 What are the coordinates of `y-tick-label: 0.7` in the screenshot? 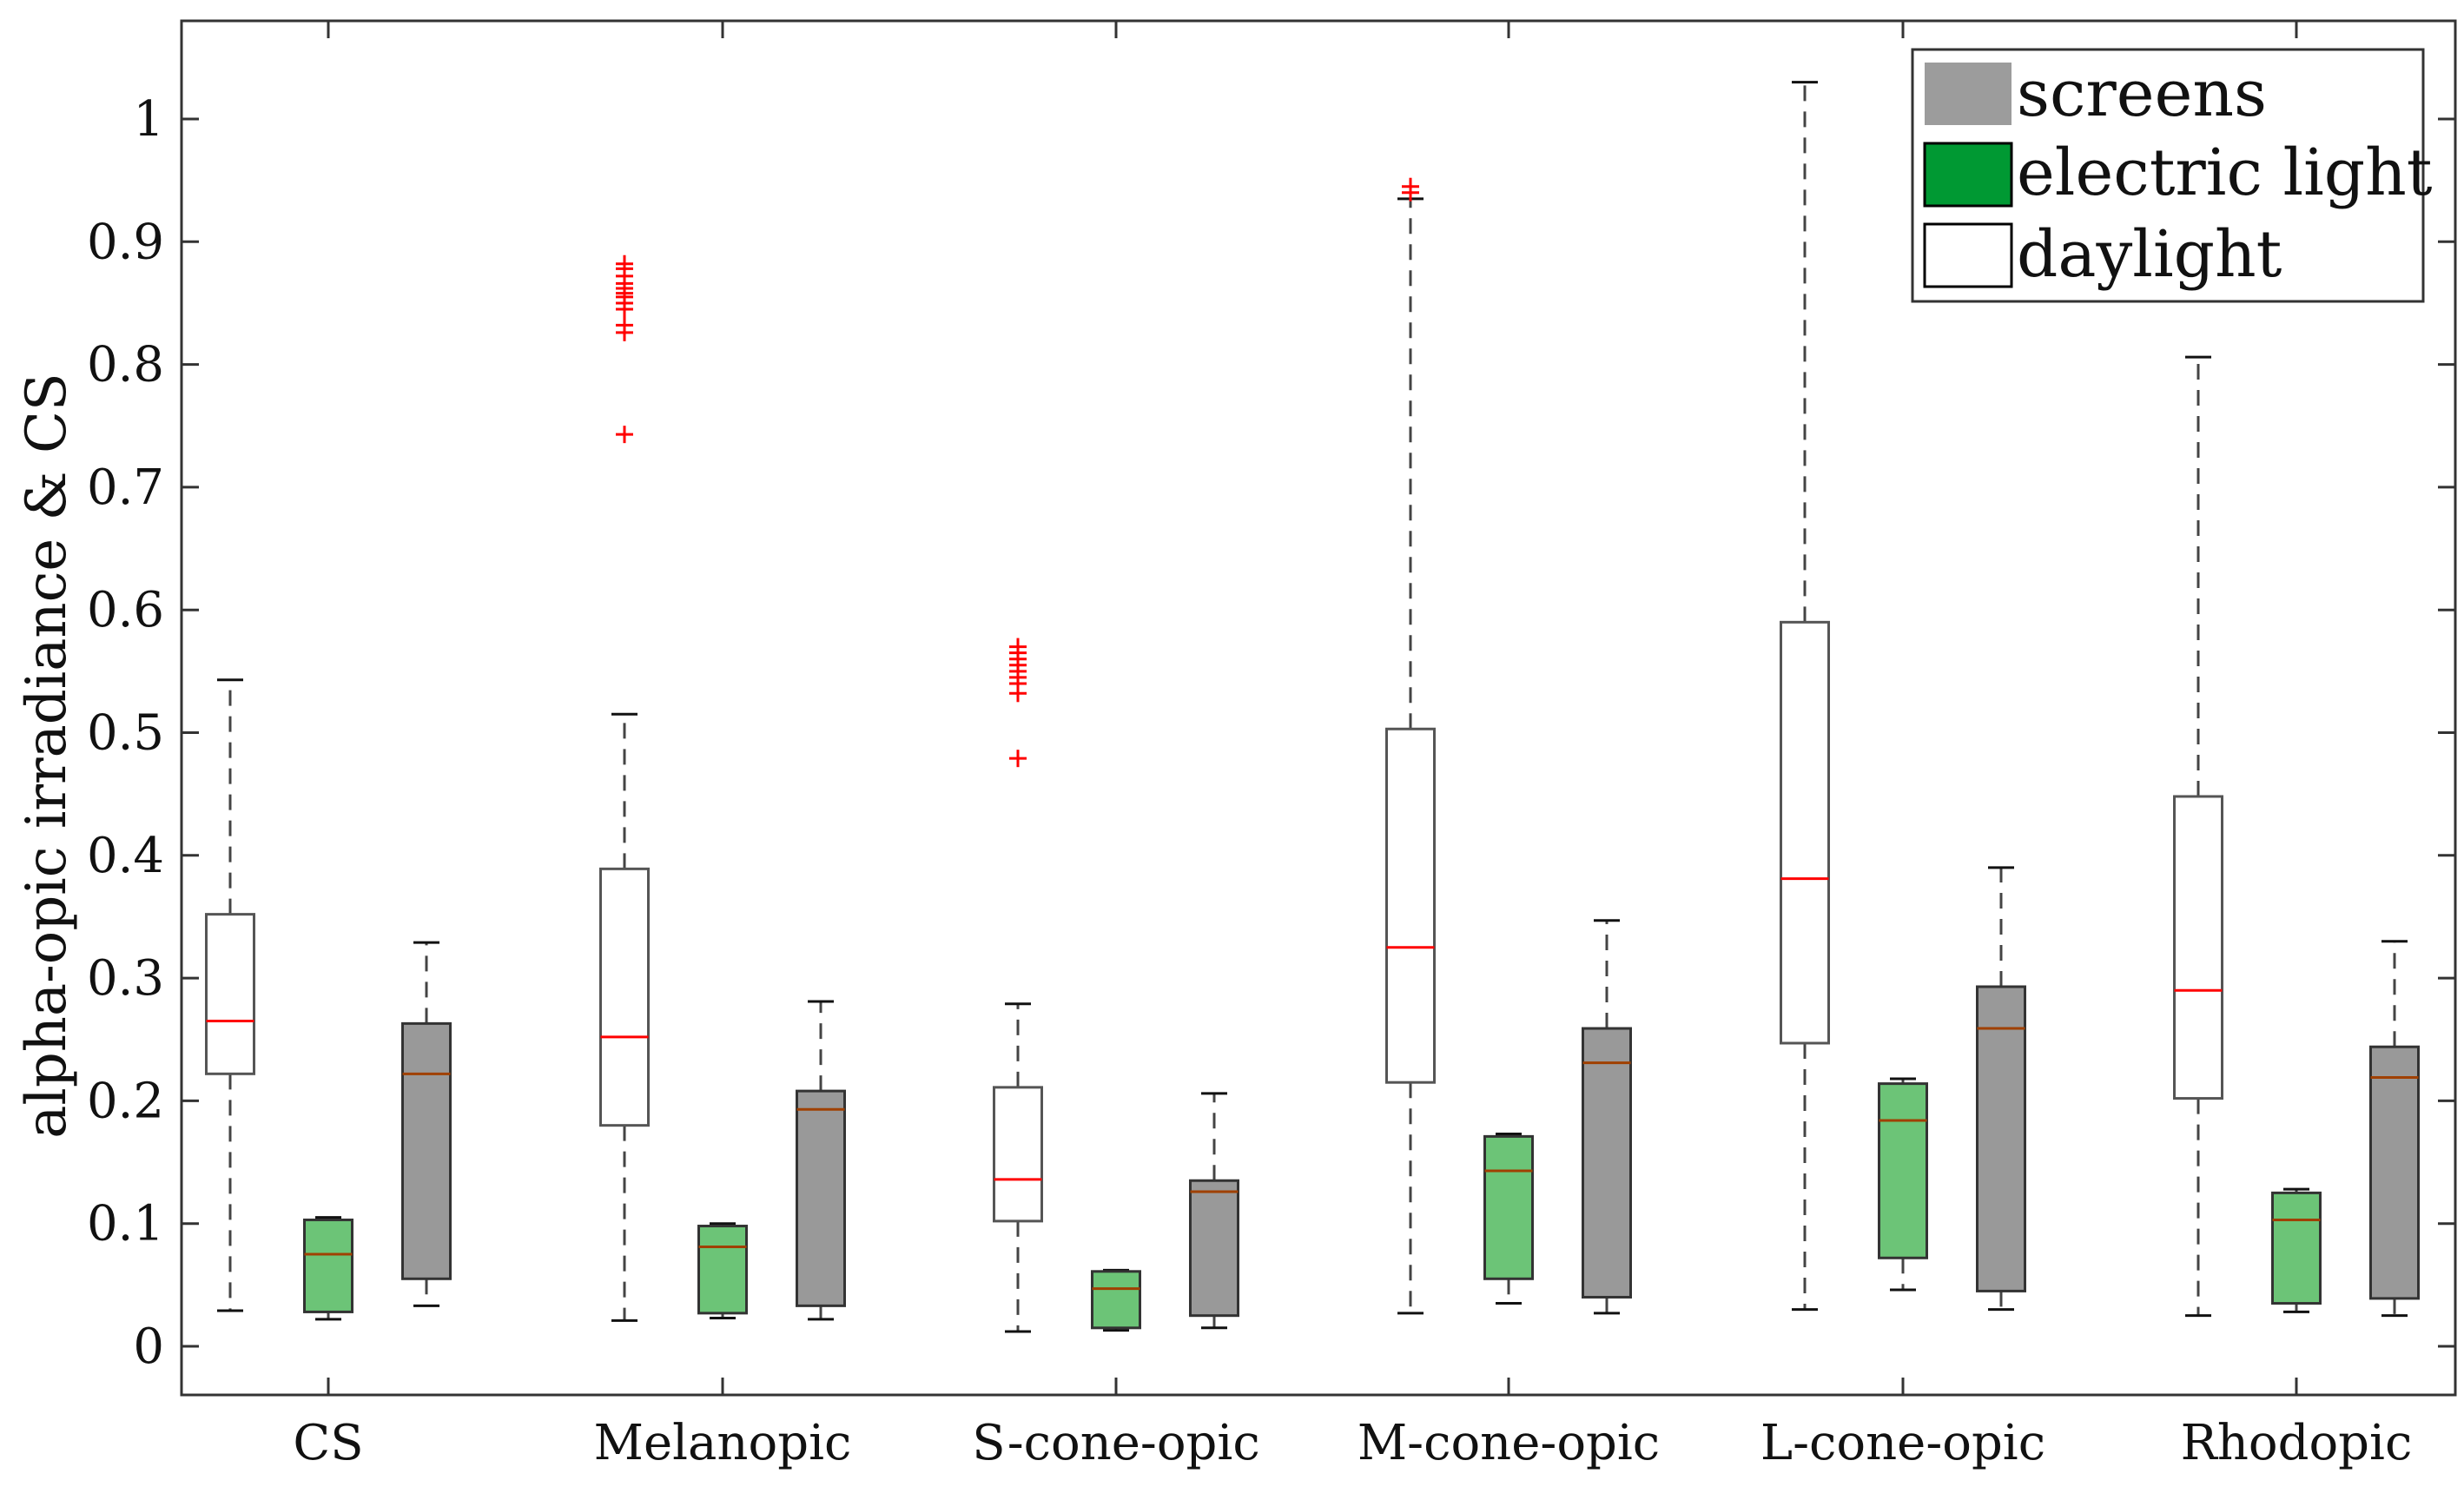 It's located at (125, 487).